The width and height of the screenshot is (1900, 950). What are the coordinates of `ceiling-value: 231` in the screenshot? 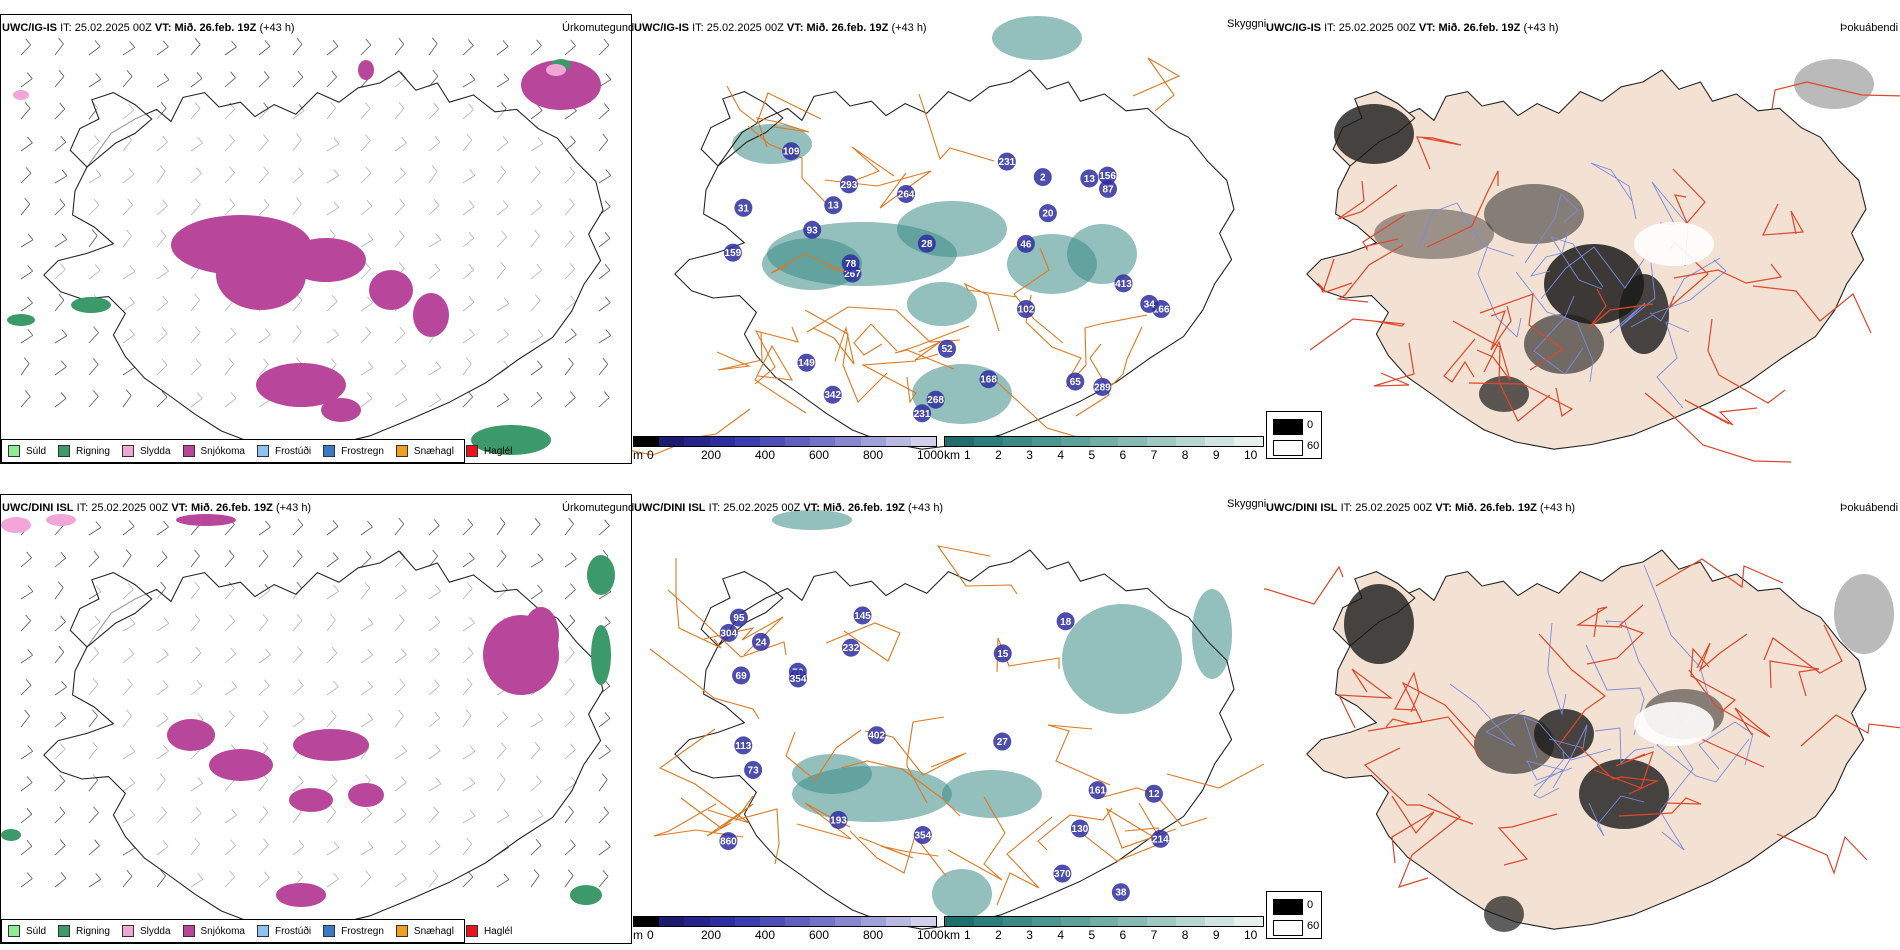 It's located at (922, 414).